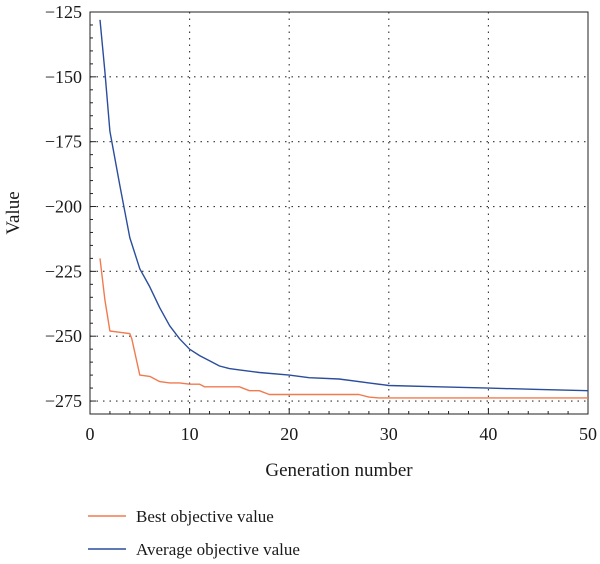  What do you see at coordinates (63, 336) in the screenshot?
I see `y-tick-label: −250` at bounding box center [63, 336].